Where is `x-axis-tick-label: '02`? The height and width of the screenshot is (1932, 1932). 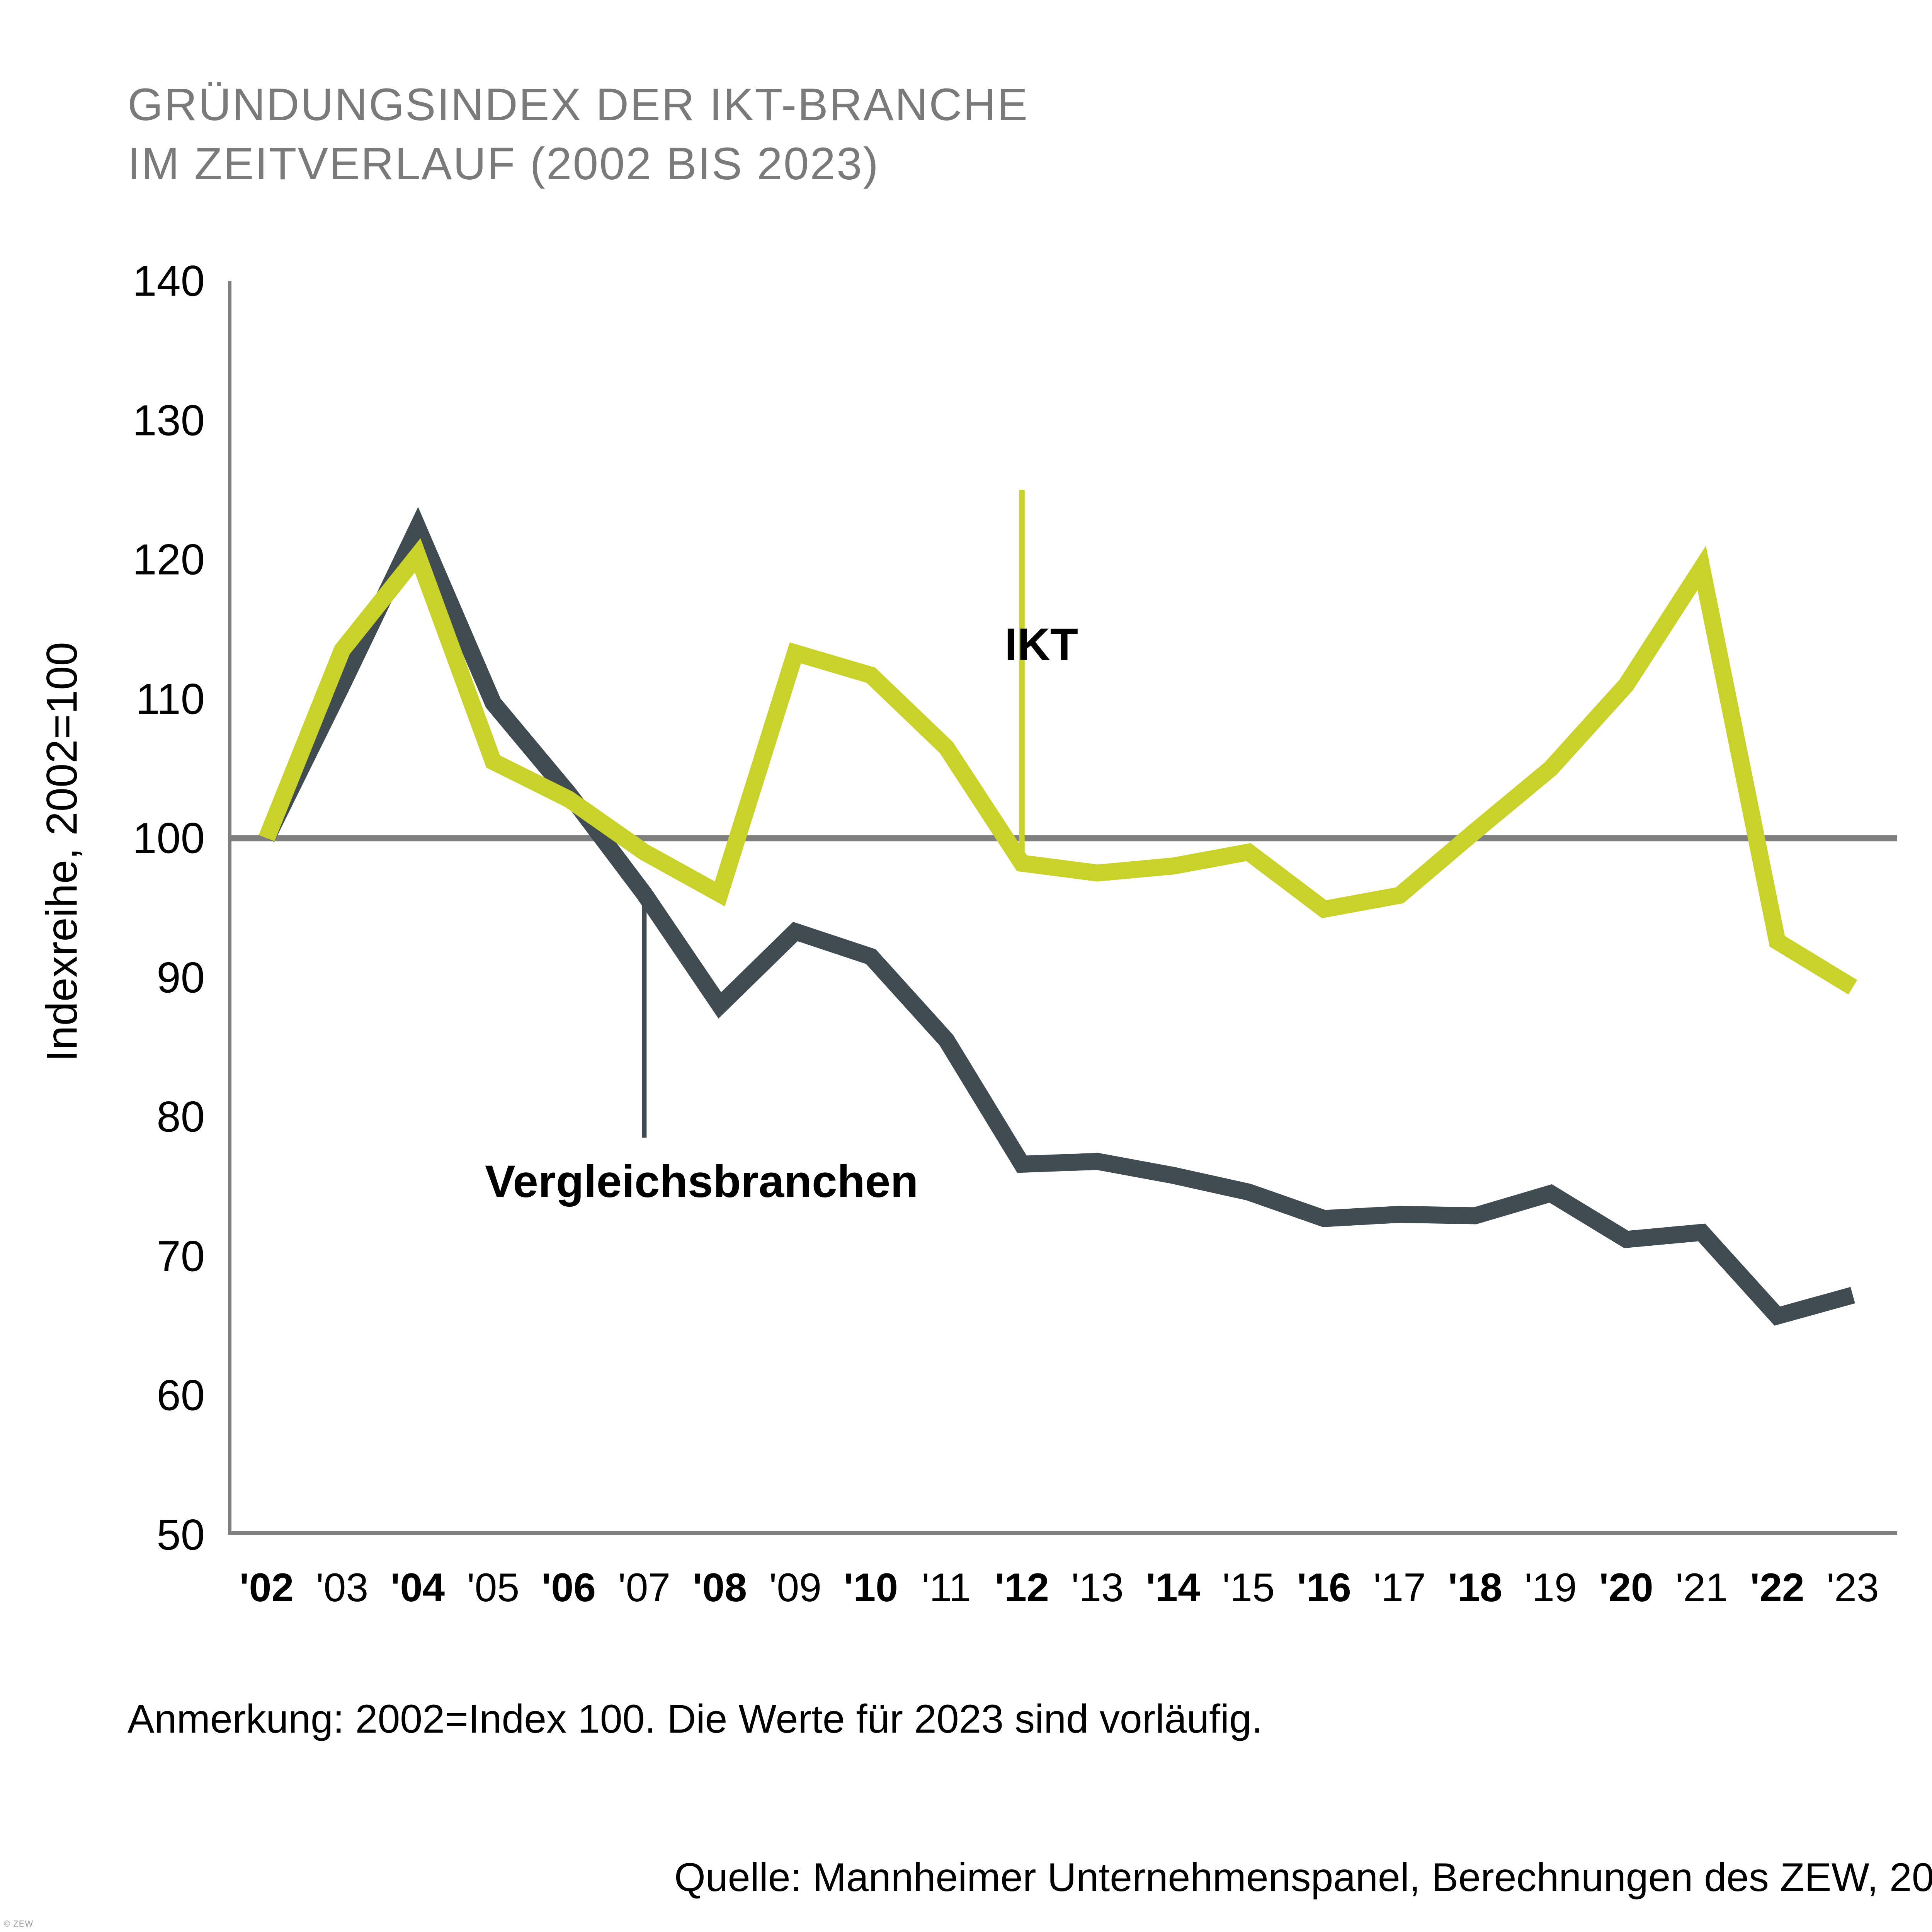
x-axis-tick-label: '02 is located at coordinates (266, 1587).